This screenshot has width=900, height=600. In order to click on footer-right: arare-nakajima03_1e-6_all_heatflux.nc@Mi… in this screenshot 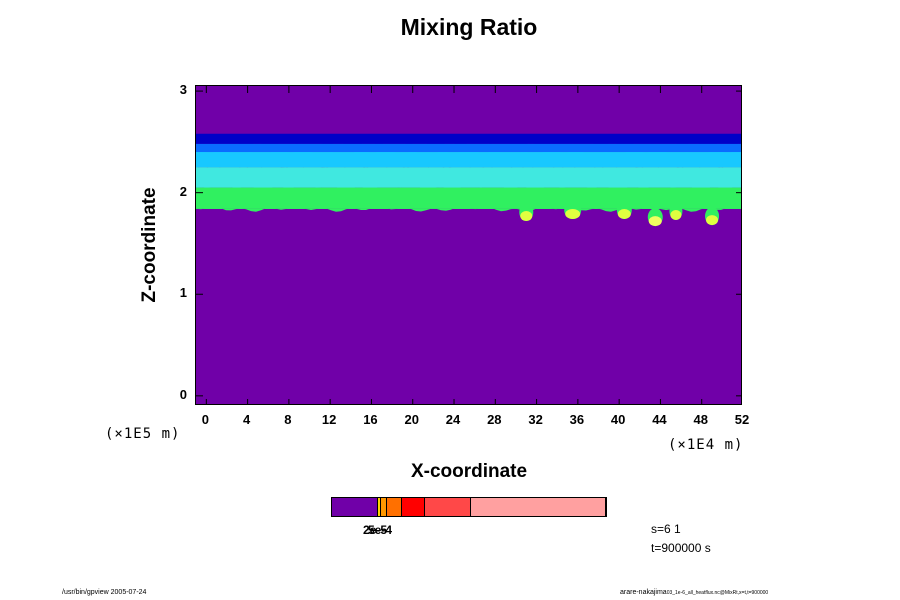, I will do `click(694, 592)`.